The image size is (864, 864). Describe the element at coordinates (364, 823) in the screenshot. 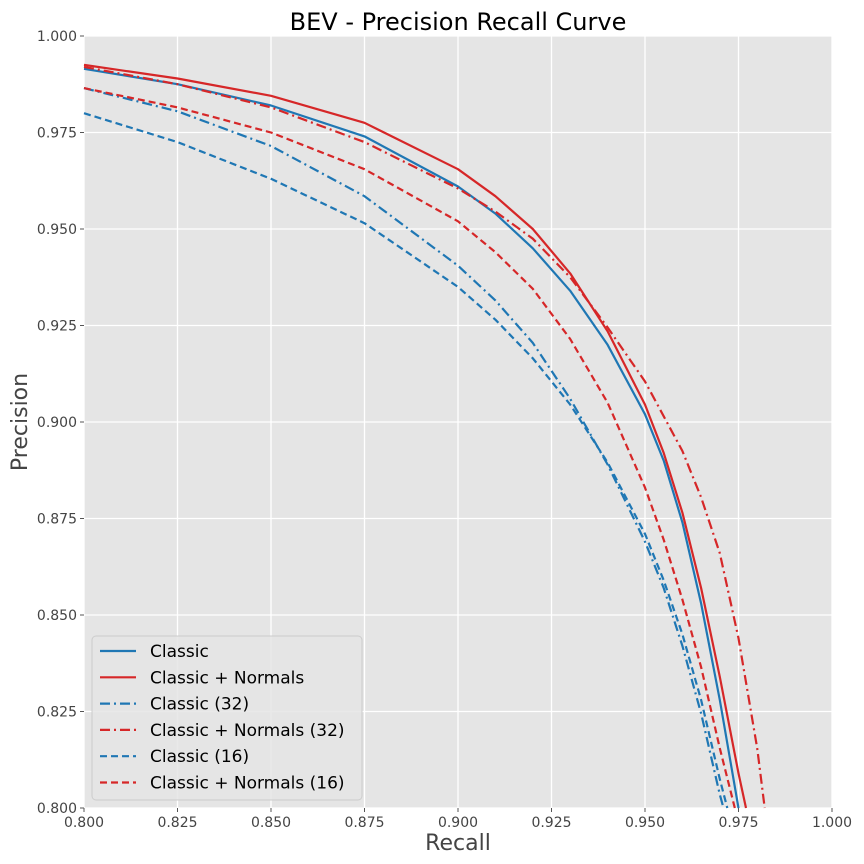

I see `x-tick-label: 0.875` at that location.